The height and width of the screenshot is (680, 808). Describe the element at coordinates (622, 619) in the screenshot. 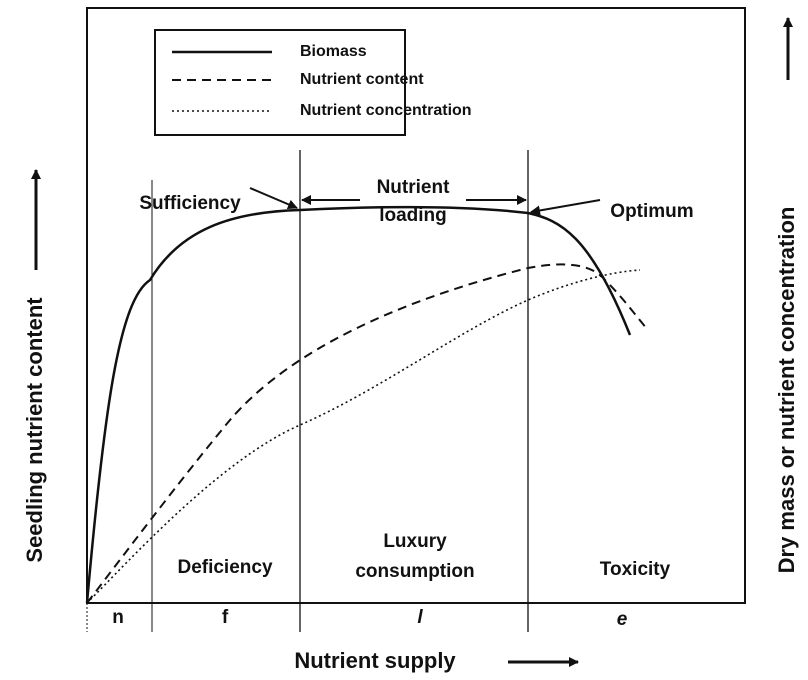

I see `phase-label: e` at that location.